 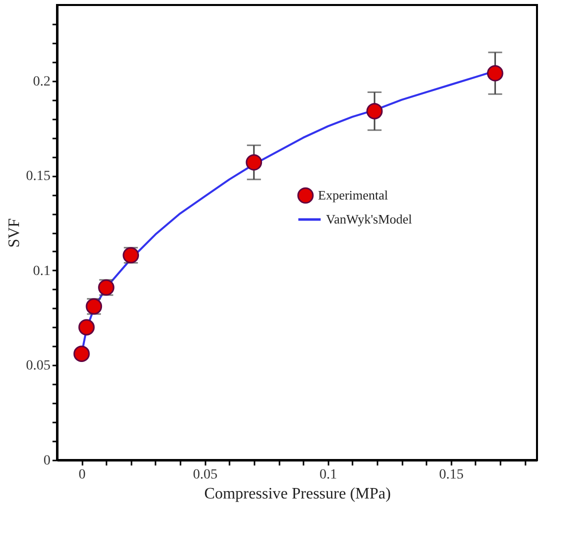 What do you see at coordinates (297, 494) in the screenshot?
I see `x-axis-title: Compressive Pressure (MPa)` at bounding box center [297, 494].